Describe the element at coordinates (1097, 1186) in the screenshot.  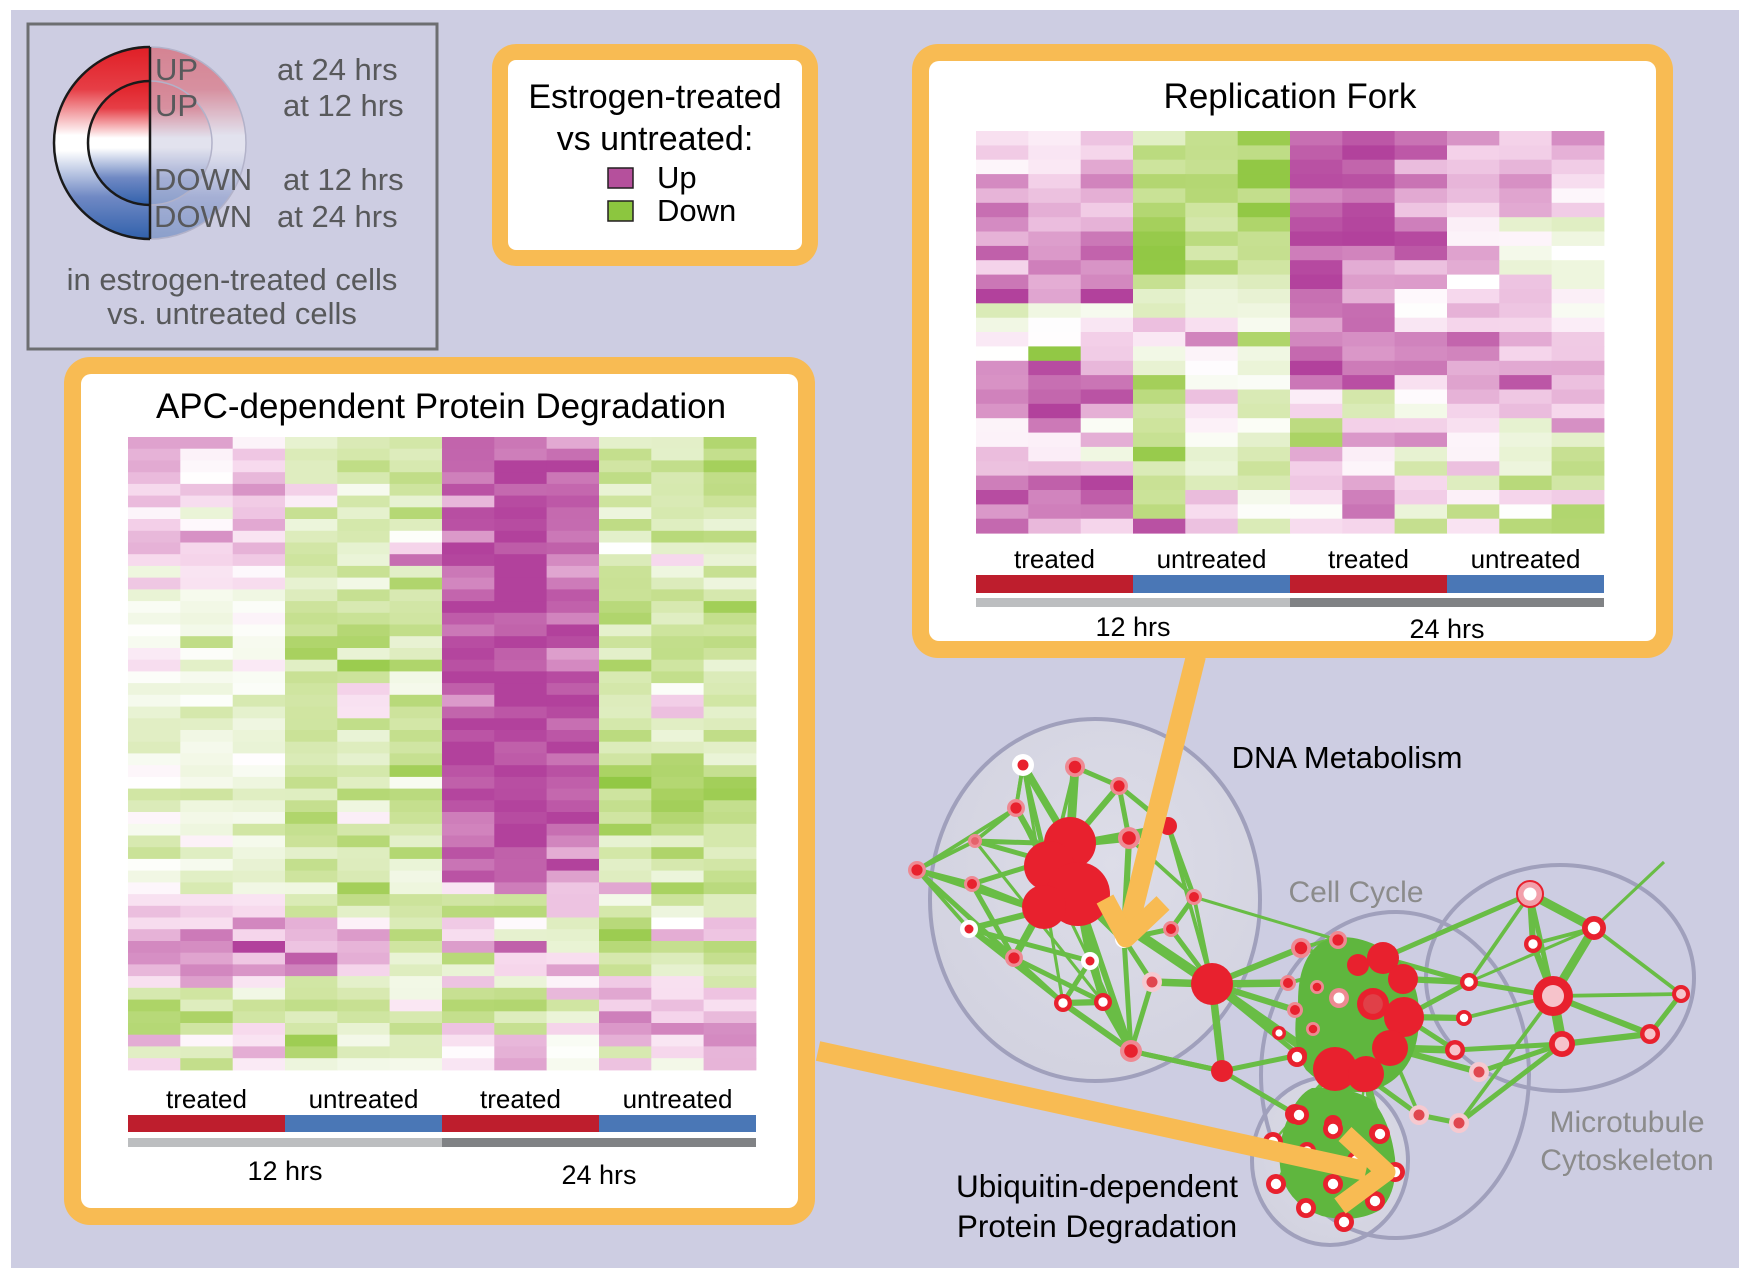
I see `svg-text: Ubiquitin-dependent` at that location.